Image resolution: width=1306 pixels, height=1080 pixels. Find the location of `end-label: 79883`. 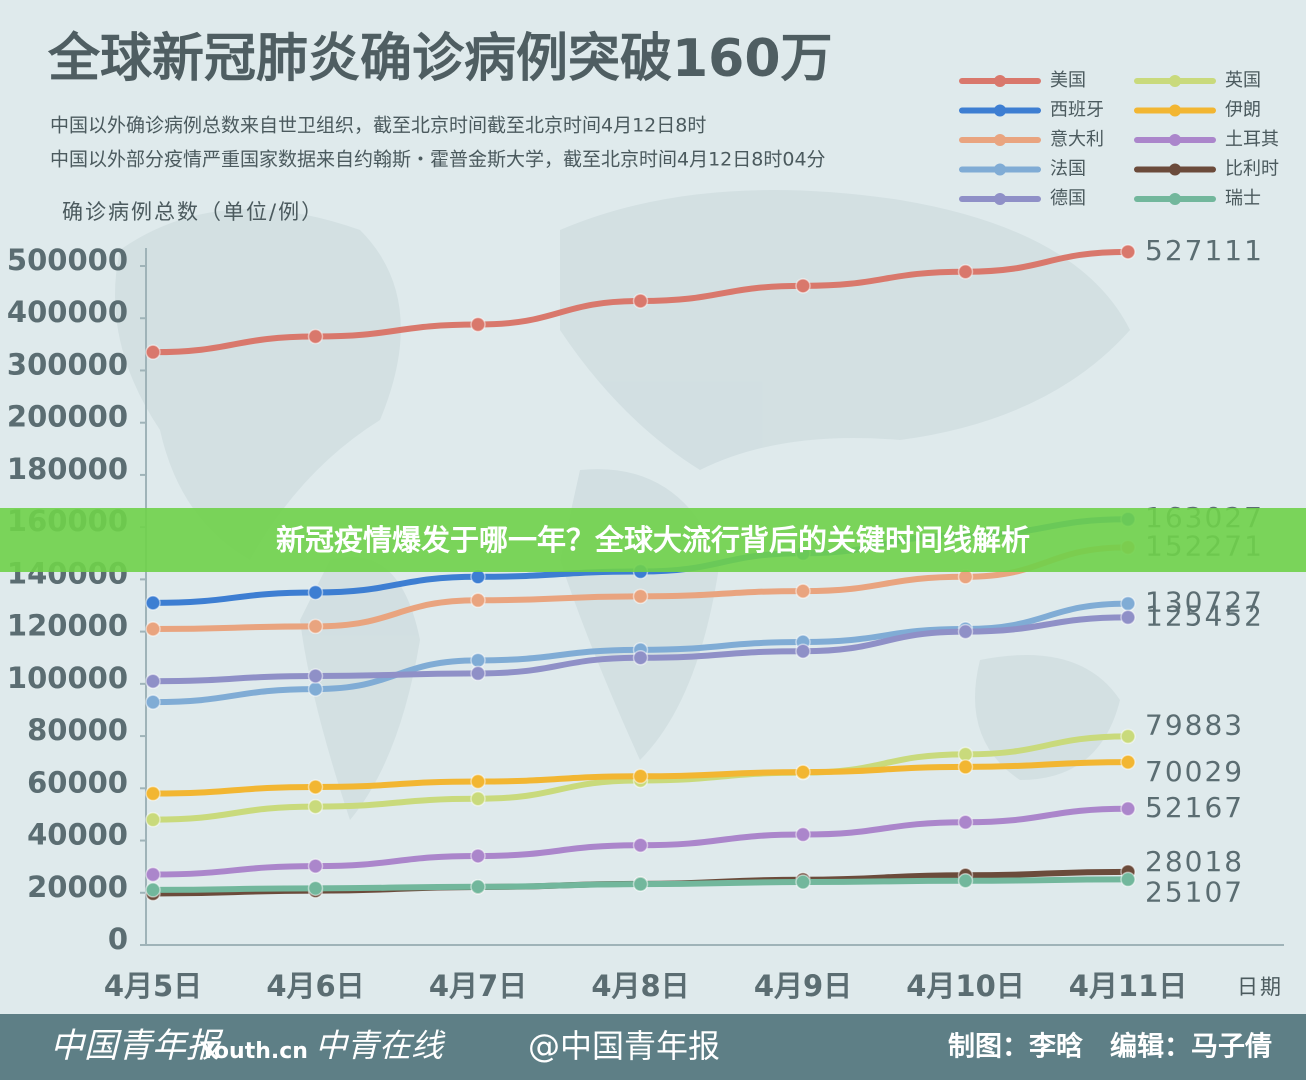

end-label: 79883 is located at coordinates (1194, 724).